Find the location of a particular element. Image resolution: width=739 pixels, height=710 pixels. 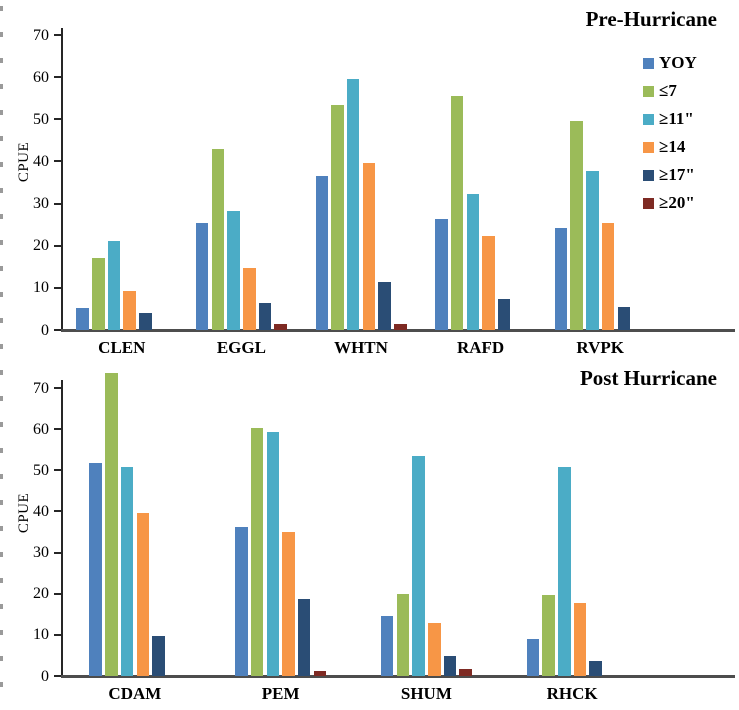

page-edge-crop-marks is located at coordinates (1, 356).